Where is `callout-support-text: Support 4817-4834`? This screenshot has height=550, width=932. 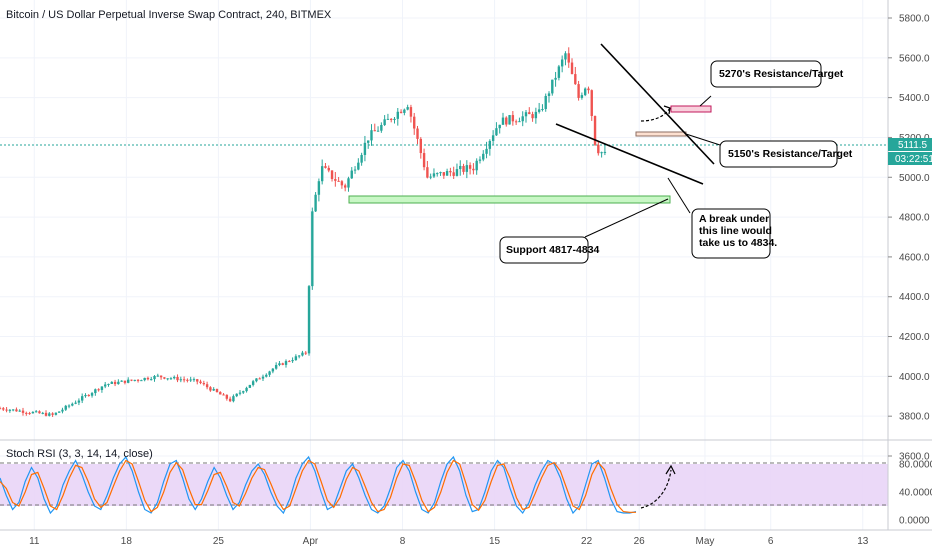
callout-support-text: Support 4817-4834 is located at coordinates (553, 250).